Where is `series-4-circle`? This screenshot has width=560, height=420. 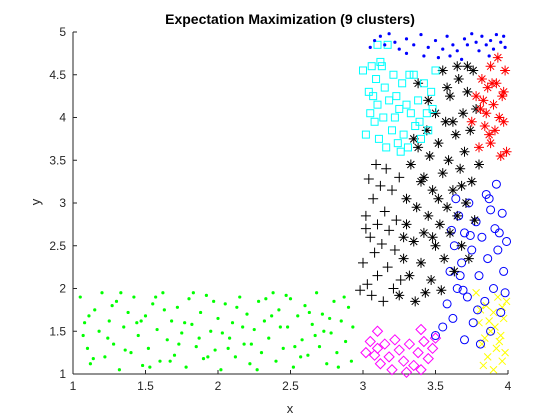
series-4-circle is located at coordinates (471, 264).